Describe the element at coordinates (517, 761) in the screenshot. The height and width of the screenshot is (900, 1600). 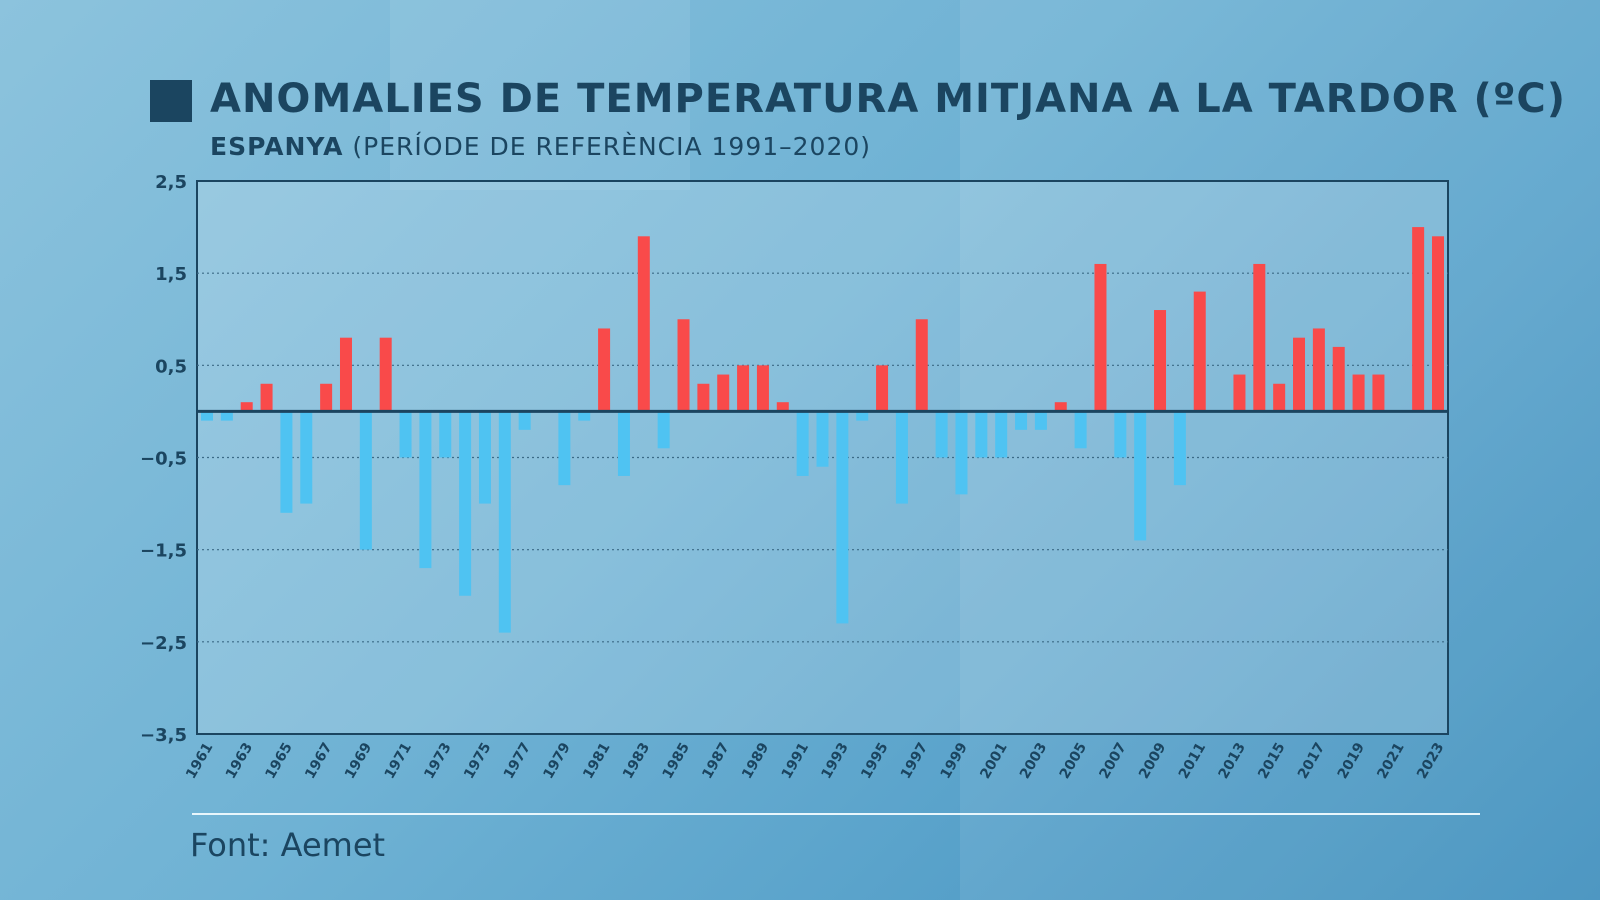
I see `x-tick-label: 1977` at that location.